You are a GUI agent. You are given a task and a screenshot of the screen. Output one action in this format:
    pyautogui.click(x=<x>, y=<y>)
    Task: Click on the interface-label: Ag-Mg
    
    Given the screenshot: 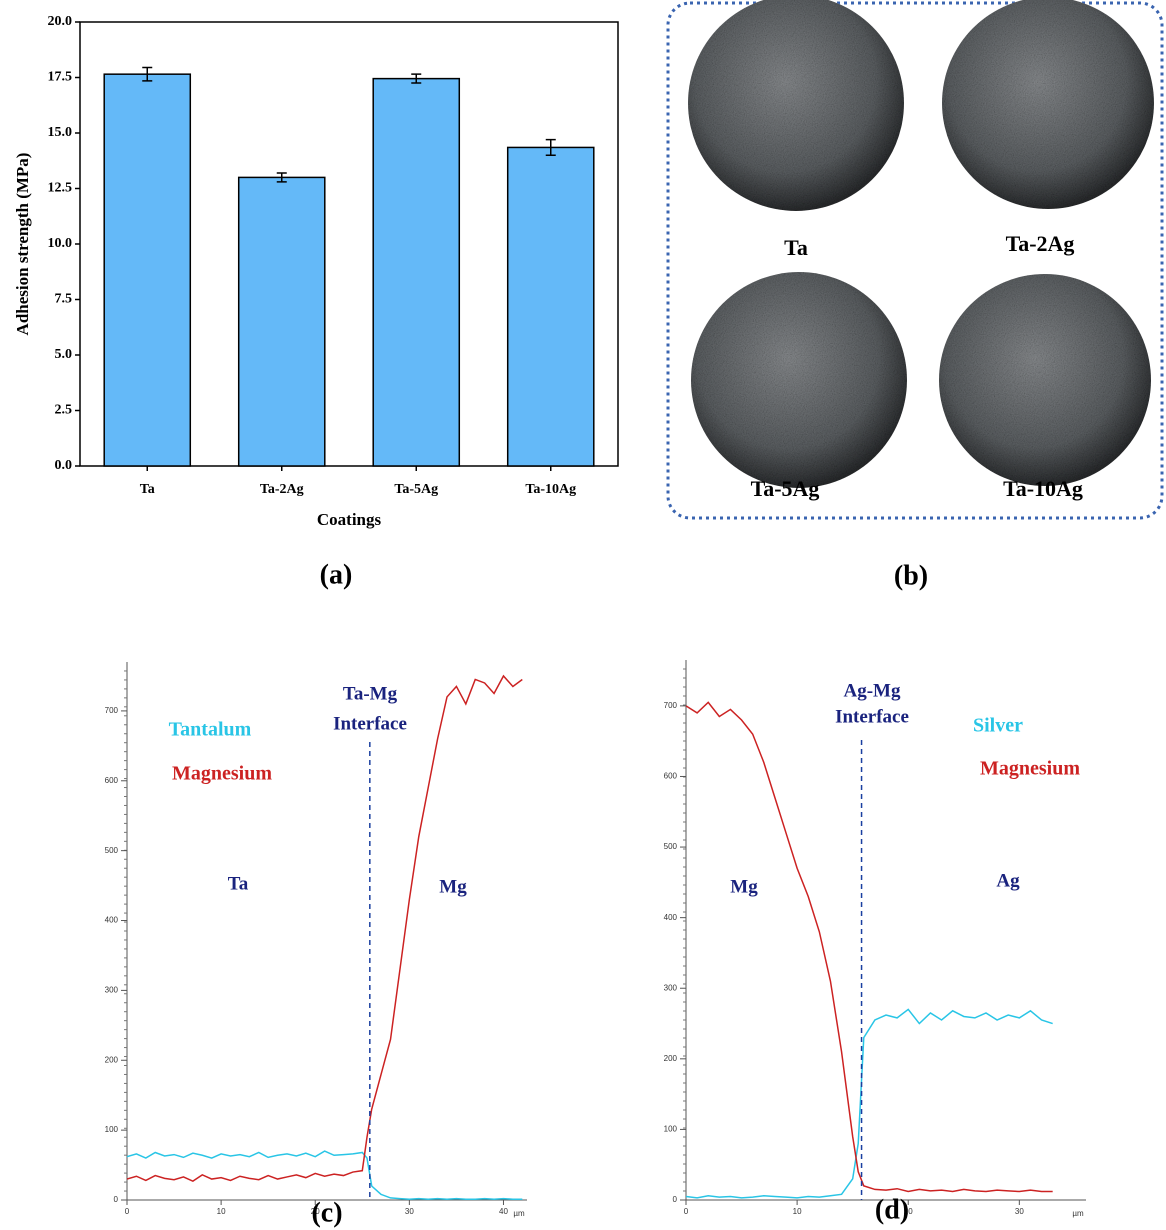 What is the action you would take?
    pyautogui.click(x=872, y=690)
    